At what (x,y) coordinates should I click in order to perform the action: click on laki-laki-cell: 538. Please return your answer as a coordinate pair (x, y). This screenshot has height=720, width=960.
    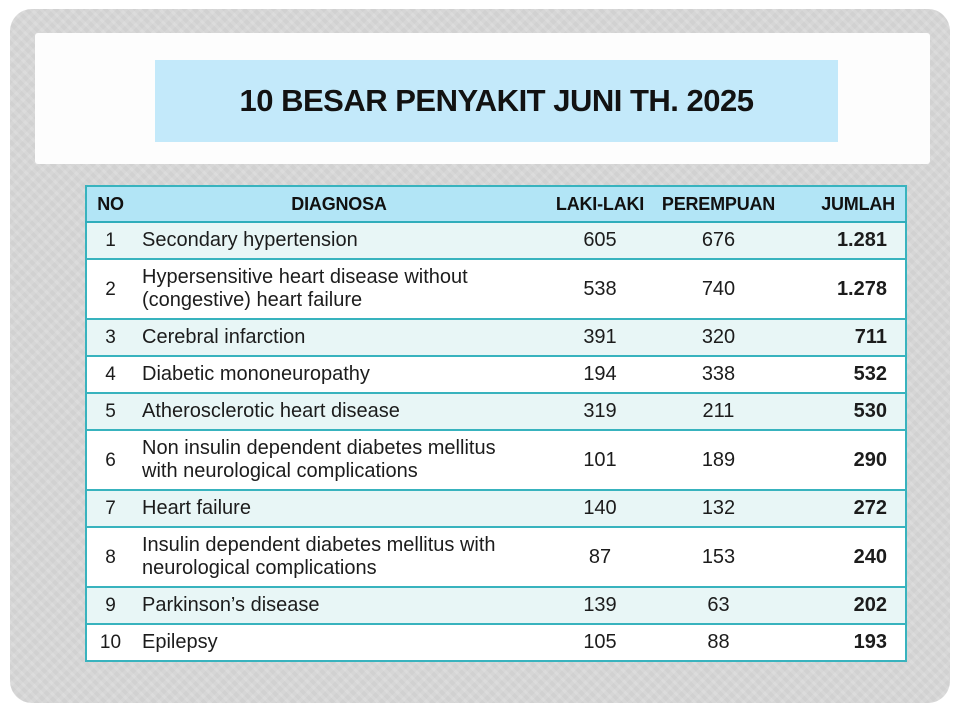
    Looking at the image, I should click on (600, 288).